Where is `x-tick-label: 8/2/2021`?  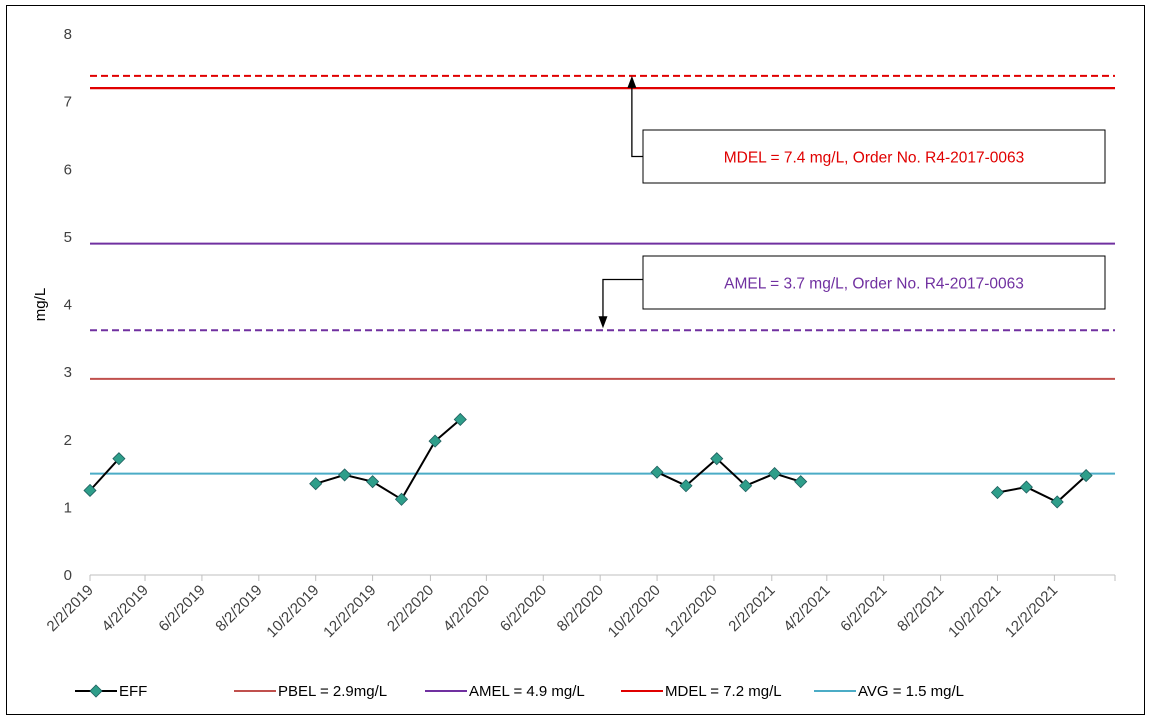
x-tick-label: 8/2/2021 is located at coordinates (920, 608).